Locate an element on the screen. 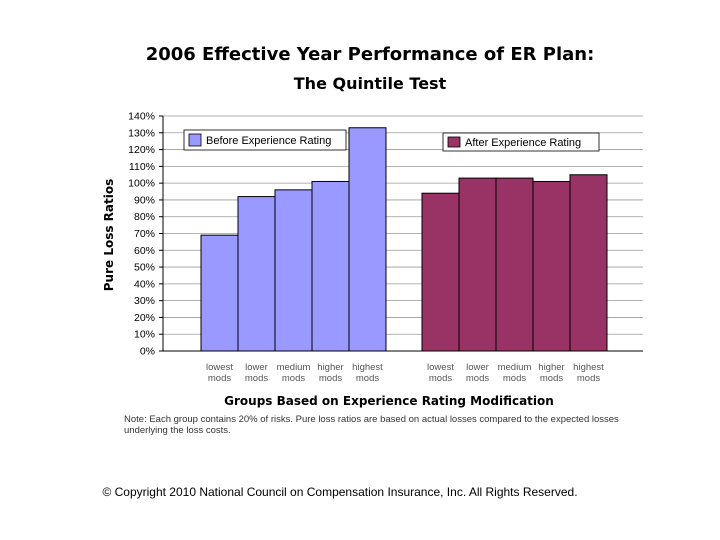 This screenshot has width=720, height=540. y-tick-label: 10% is located at coordinates (144, 335).